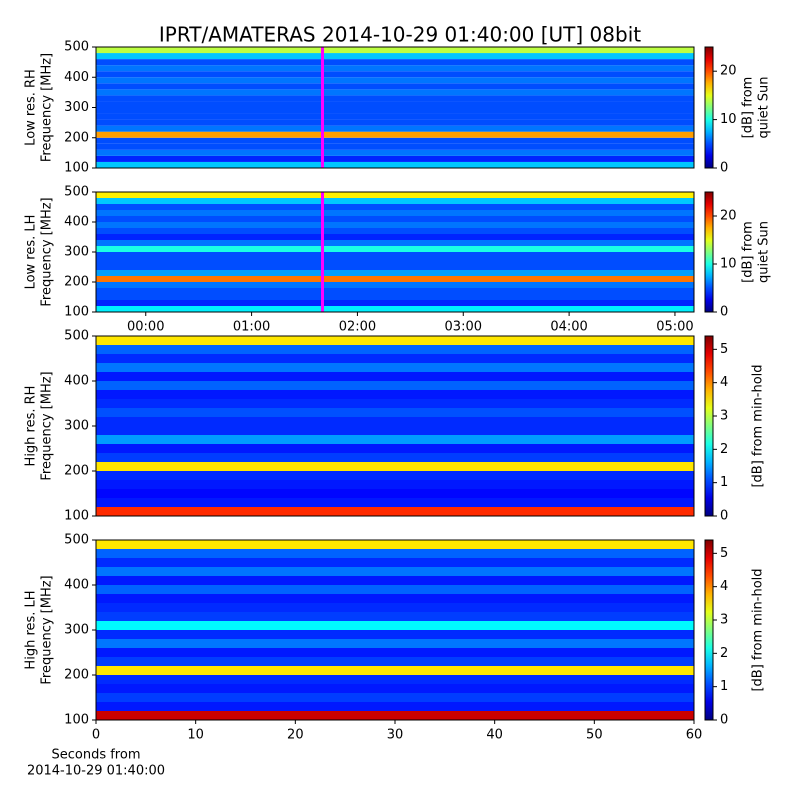 The height and width of the screenshot is (800, 800). Describe the element at coordinates (357, 327) in the screenshot. I see `x-tick-label: 02:00` at that location.